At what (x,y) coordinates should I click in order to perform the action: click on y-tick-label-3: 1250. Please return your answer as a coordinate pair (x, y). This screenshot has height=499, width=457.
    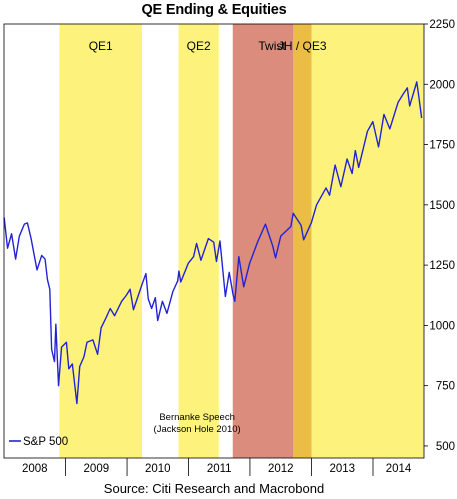
    Looking at the image, I should click on (442, 266).